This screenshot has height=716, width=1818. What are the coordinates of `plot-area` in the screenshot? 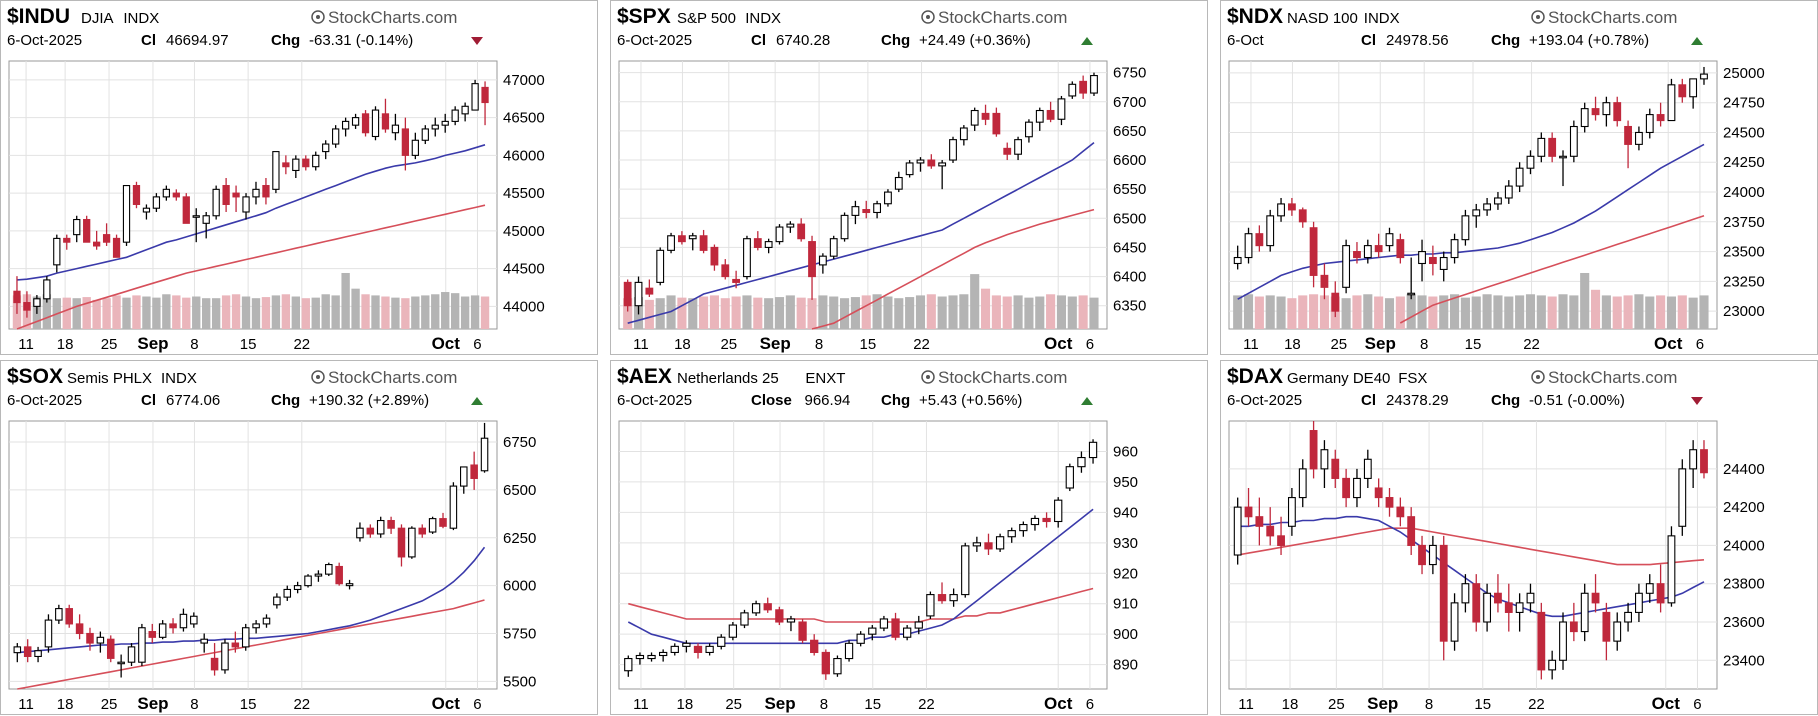 It's located at (253, 555).